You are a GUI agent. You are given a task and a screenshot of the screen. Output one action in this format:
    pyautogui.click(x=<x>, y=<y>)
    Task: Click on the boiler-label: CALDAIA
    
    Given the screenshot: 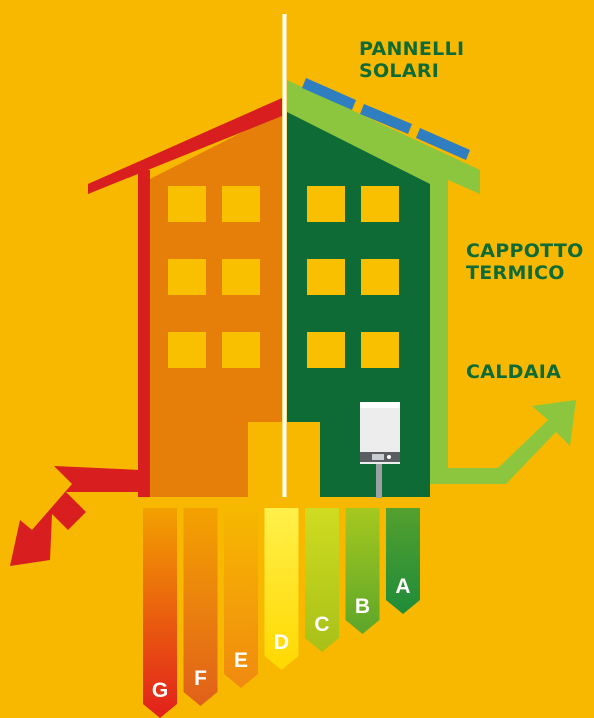 What is the action you would take?
    pyautogui.click(x=514, y=372)
    